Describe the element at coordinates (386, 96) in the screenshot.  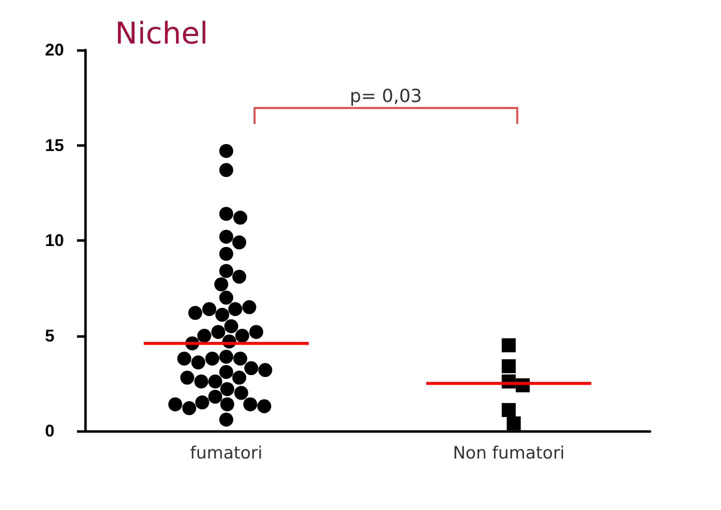
I see `annotation: p= 0,03` at that location.